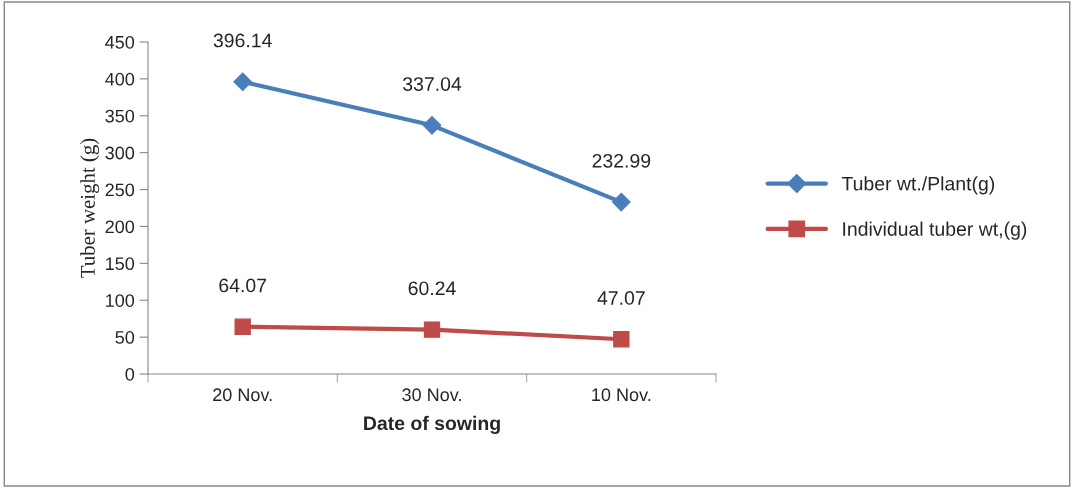  I want to click on x-tick-label: 30 Nov., so click(431, 395).